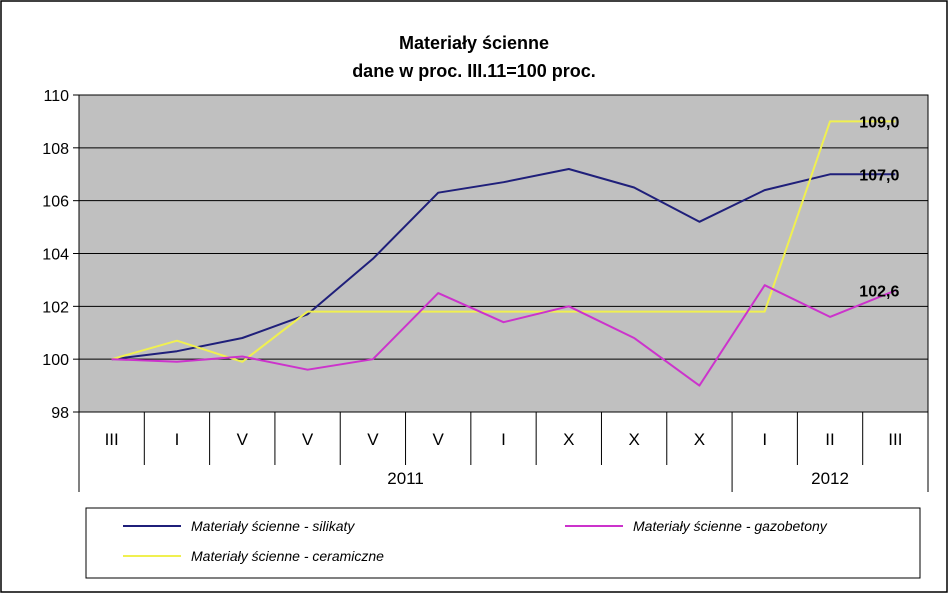 This screenshot has height=593, width=948. I want to click on chart-subtitle: dane w proc. III.11=100 proc., so click(474, 71).